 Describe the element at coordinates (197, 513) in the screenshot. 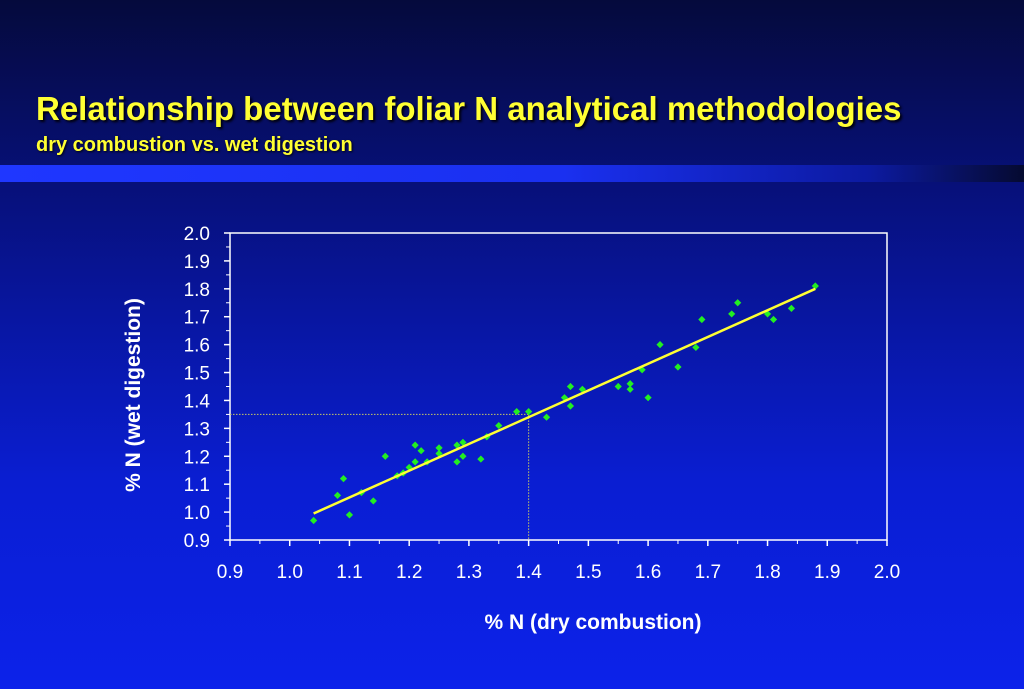

I see `y-tick-label: 1.0` at that location.